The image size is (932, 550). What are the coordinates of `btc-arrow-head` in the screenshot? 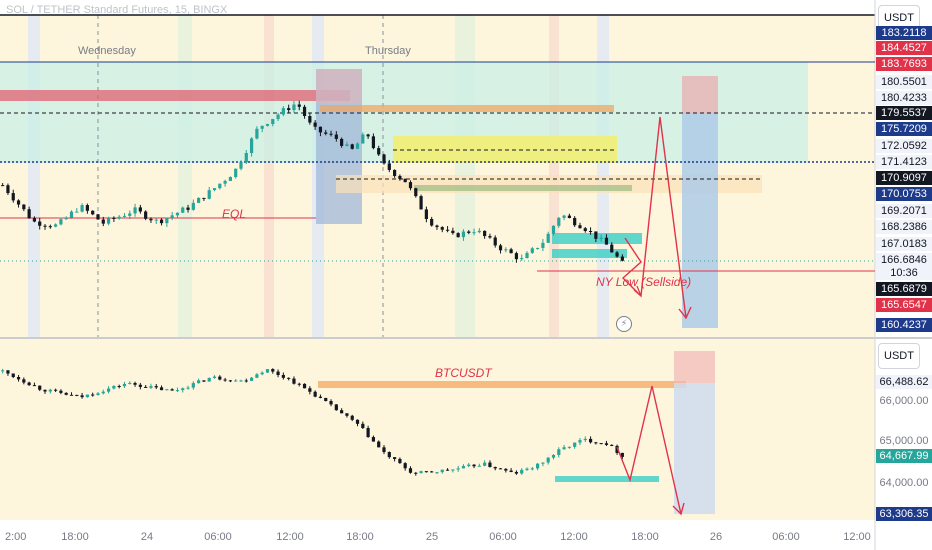 It's located at (678, 509).